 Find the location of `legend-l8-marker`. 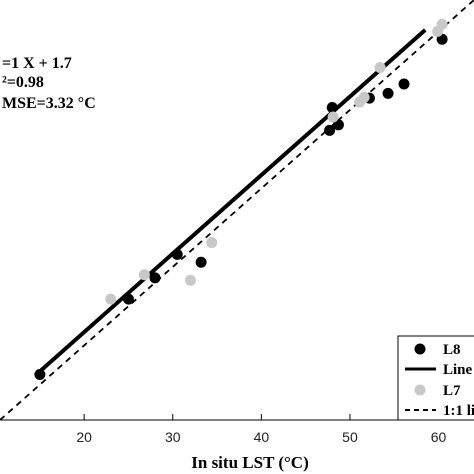

legend-l8-marker is located at coordinates (420, 349).